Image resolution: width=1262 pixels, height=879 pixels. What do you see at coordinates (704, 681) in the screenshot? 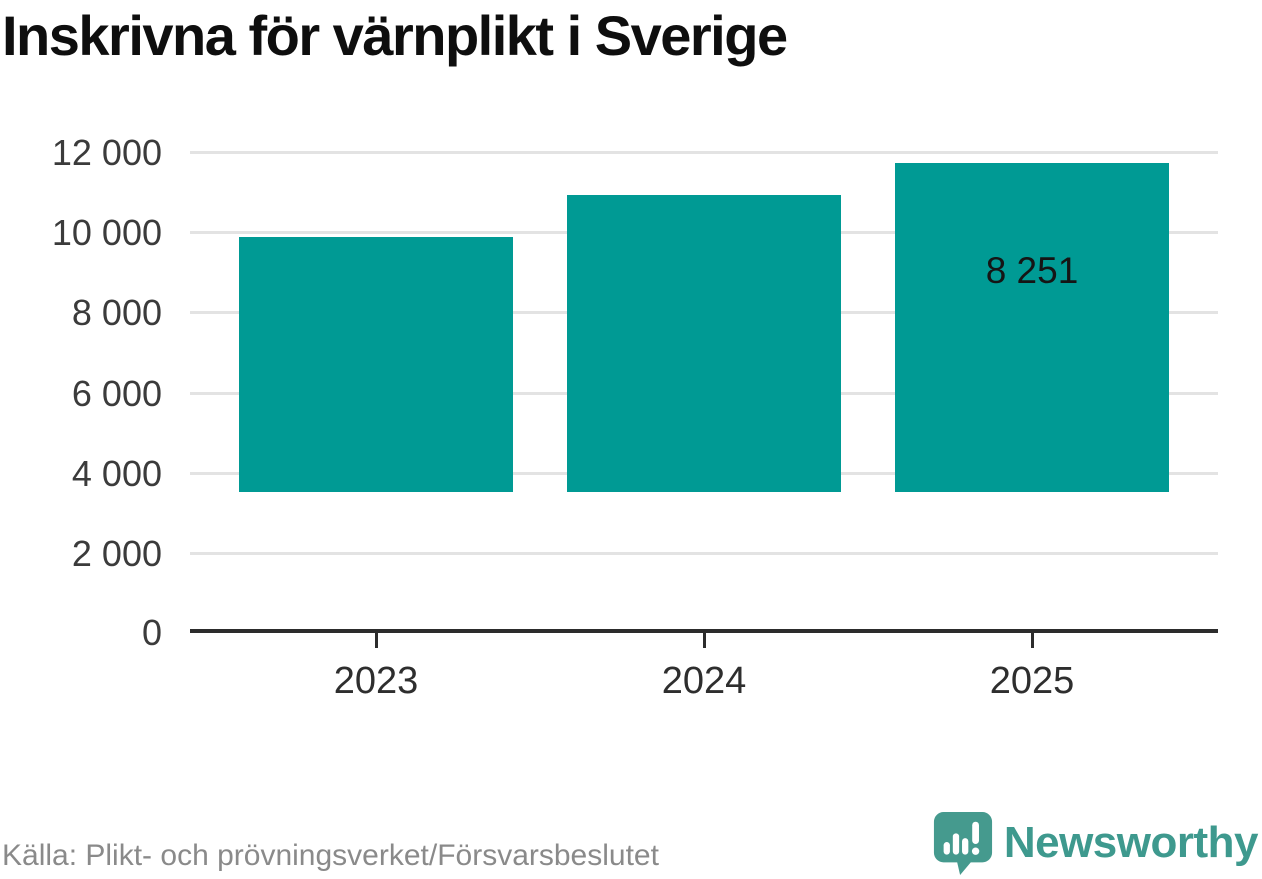
I see `x-tick-label-2024: 2024` at bounding box center [704, 681].